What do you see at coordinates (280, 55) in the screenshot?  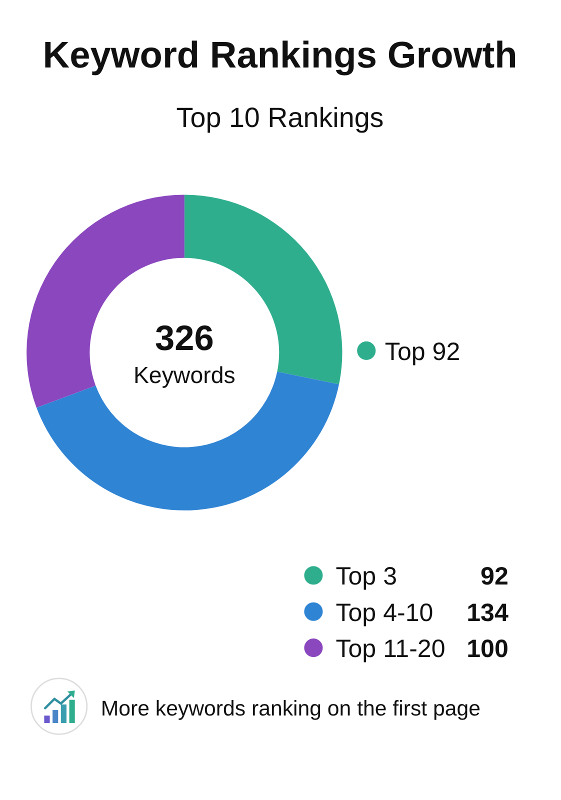 I see `chart-title: Keyword Rankings Growth` at bounding box center [280, 55].